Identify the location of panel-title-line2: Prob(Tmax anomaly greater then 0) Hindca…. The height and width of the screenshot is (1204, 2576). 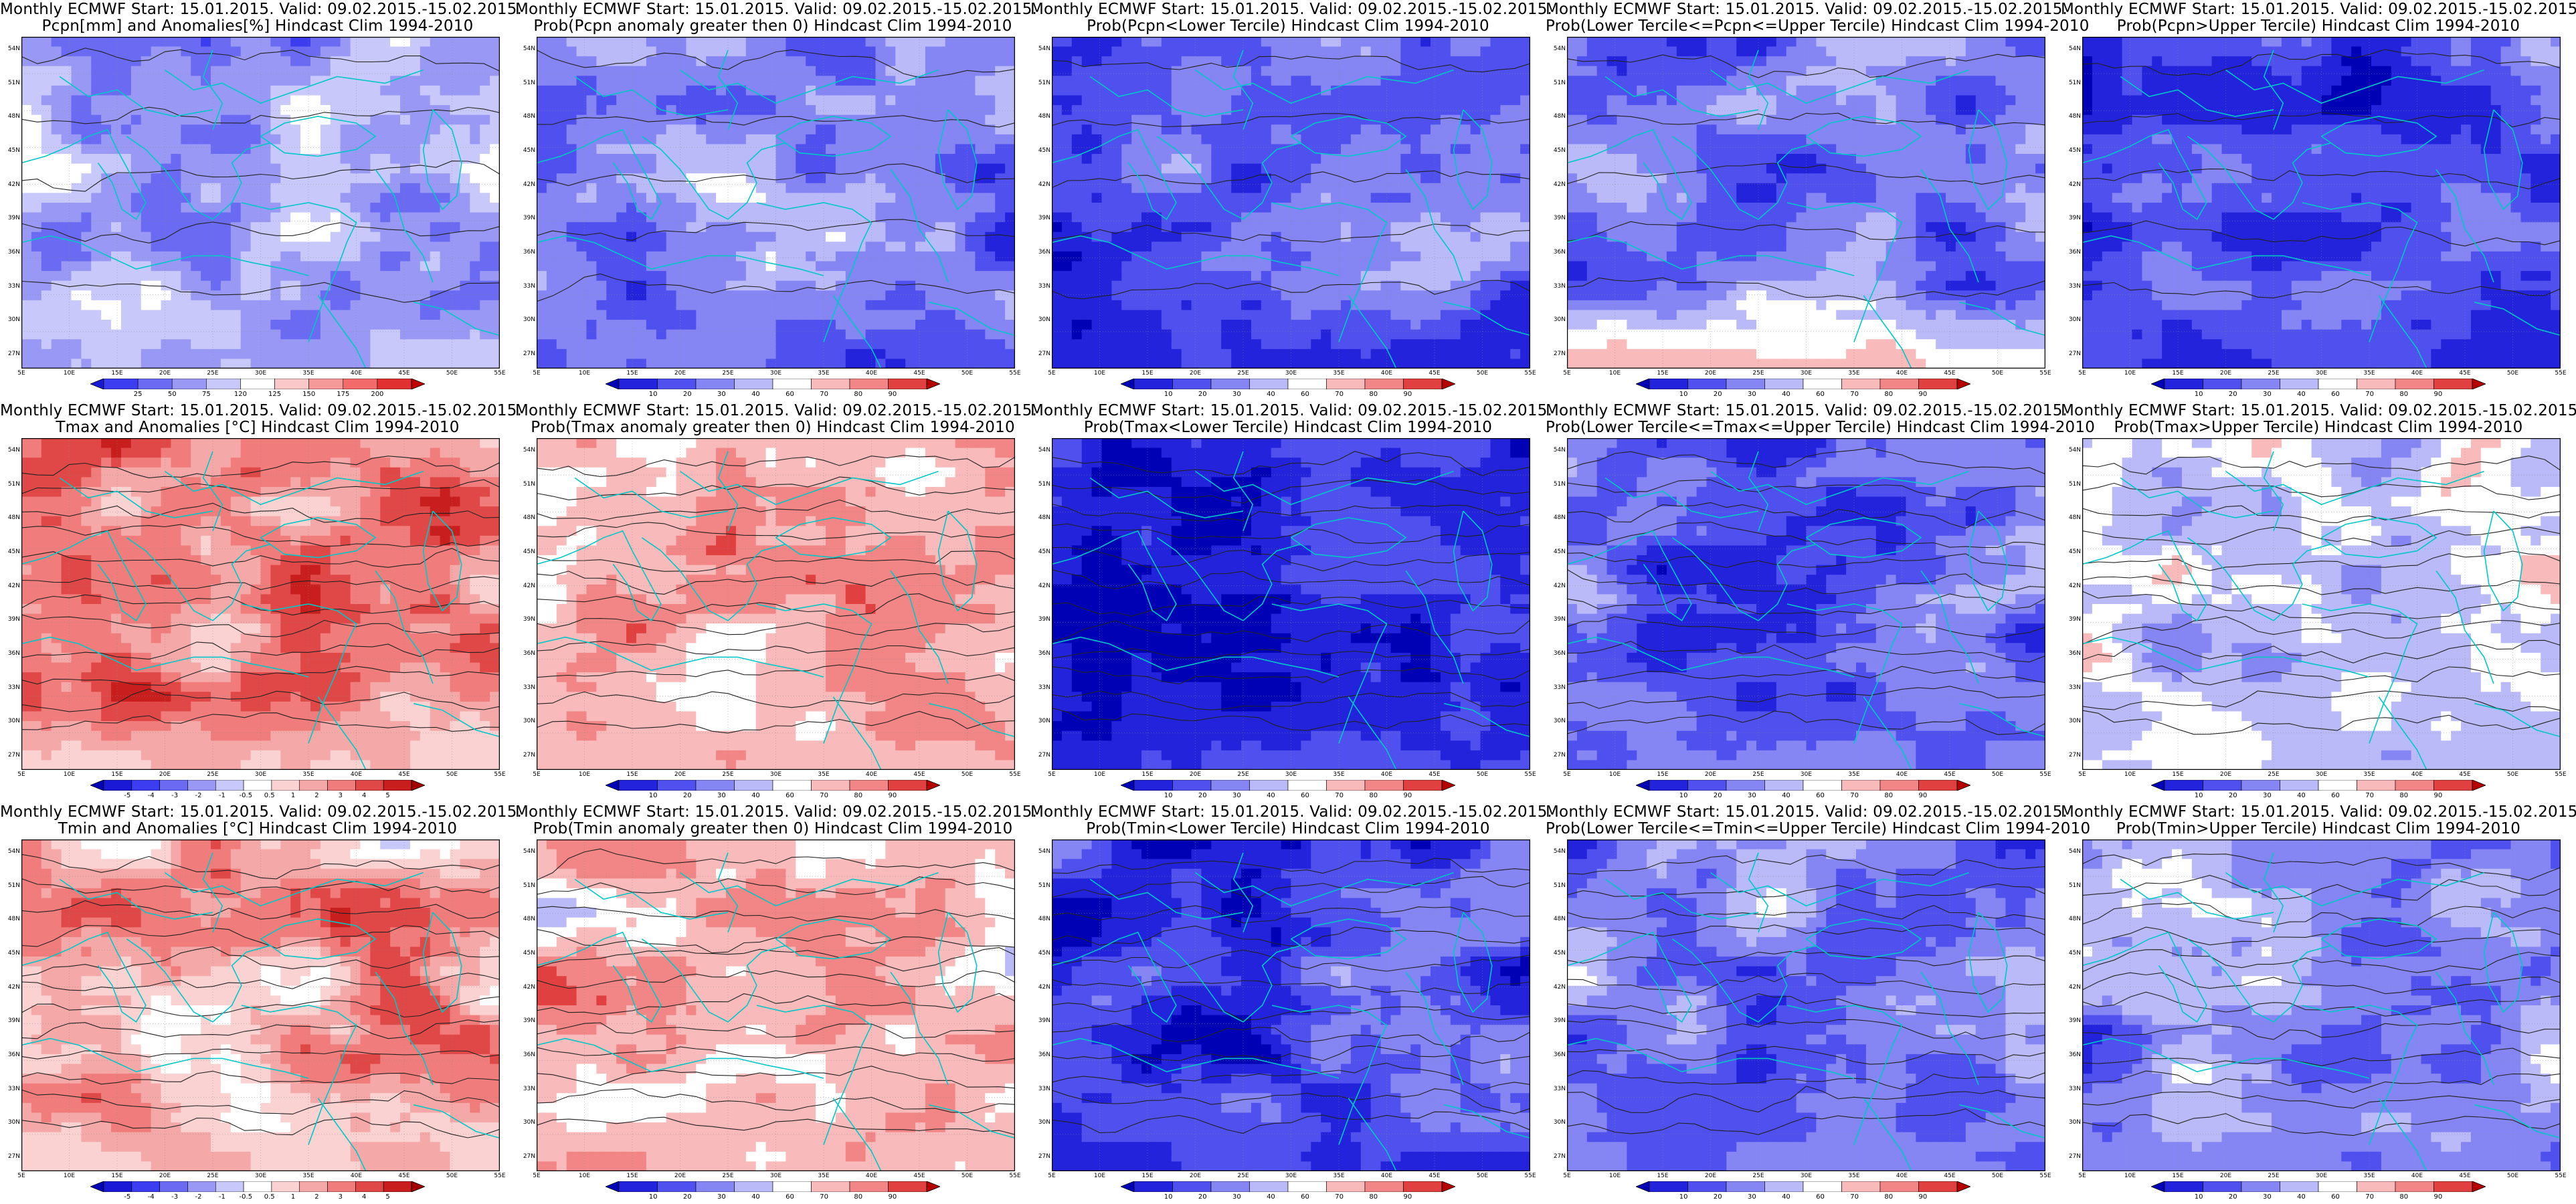
(773, 427).